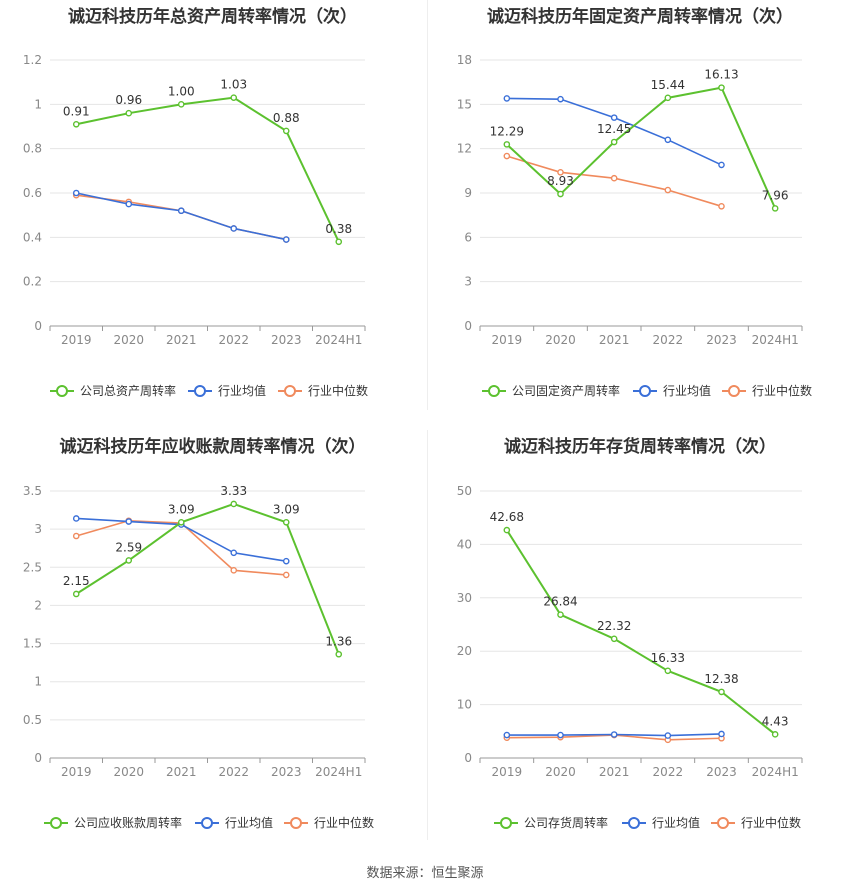 The height and width of the screenshot is (891, 850). I want to click on y-tick-label: 3, so click(468, 282).